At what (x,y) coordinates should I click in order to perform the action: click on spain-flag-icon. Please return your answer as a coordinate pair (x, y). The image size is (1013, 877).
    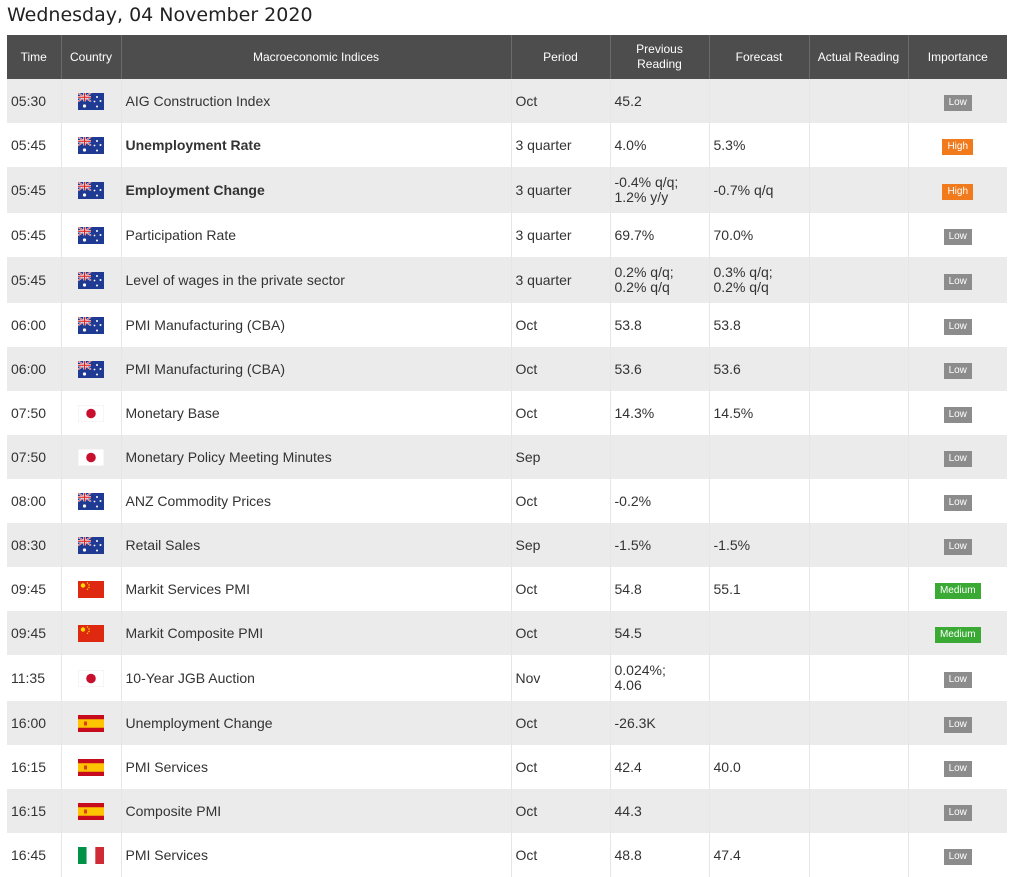
    Looking at the image, I should click on (91, 723).